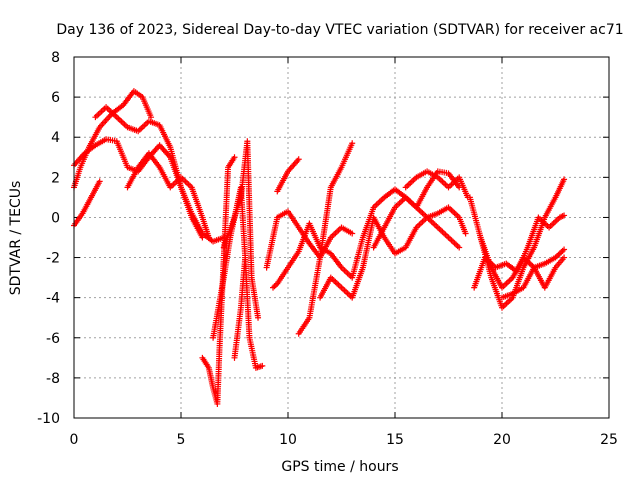  I want to click on y-tick-label: -2, so click(53, 259).